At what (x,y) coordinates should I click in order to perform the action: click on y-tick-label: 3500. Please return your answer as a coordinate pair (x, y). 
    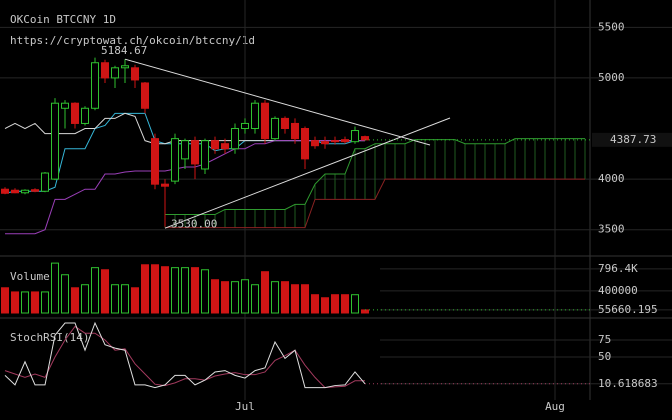
    Looking at the image, I should click on (611, 229).